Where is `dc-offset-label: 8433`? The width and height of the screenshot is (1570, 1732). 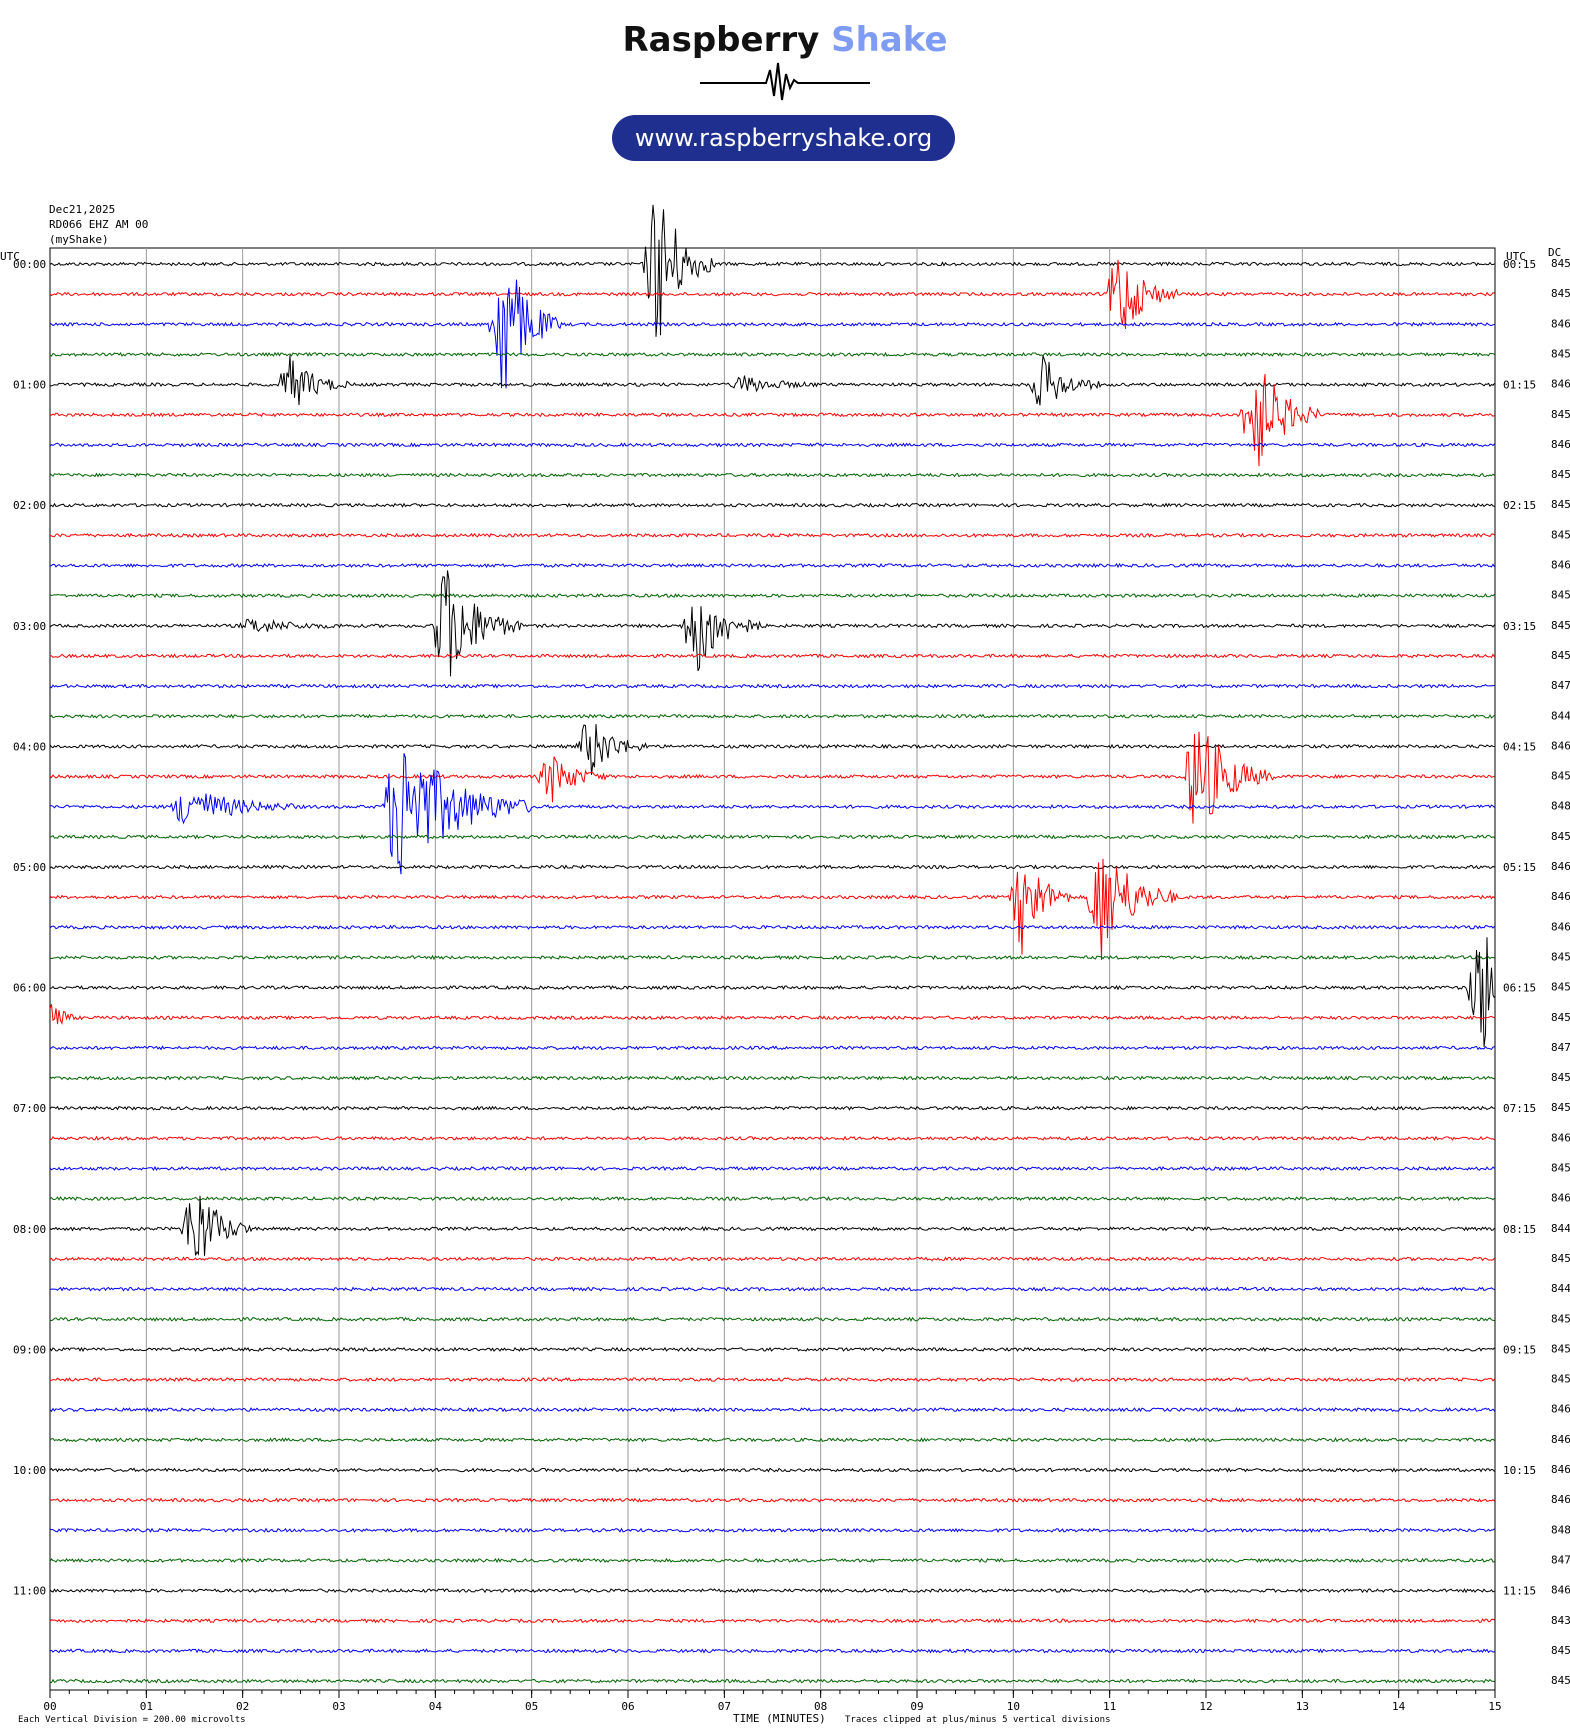 dc-offset-label: 8433 is located at coordinates (1560, 1620).